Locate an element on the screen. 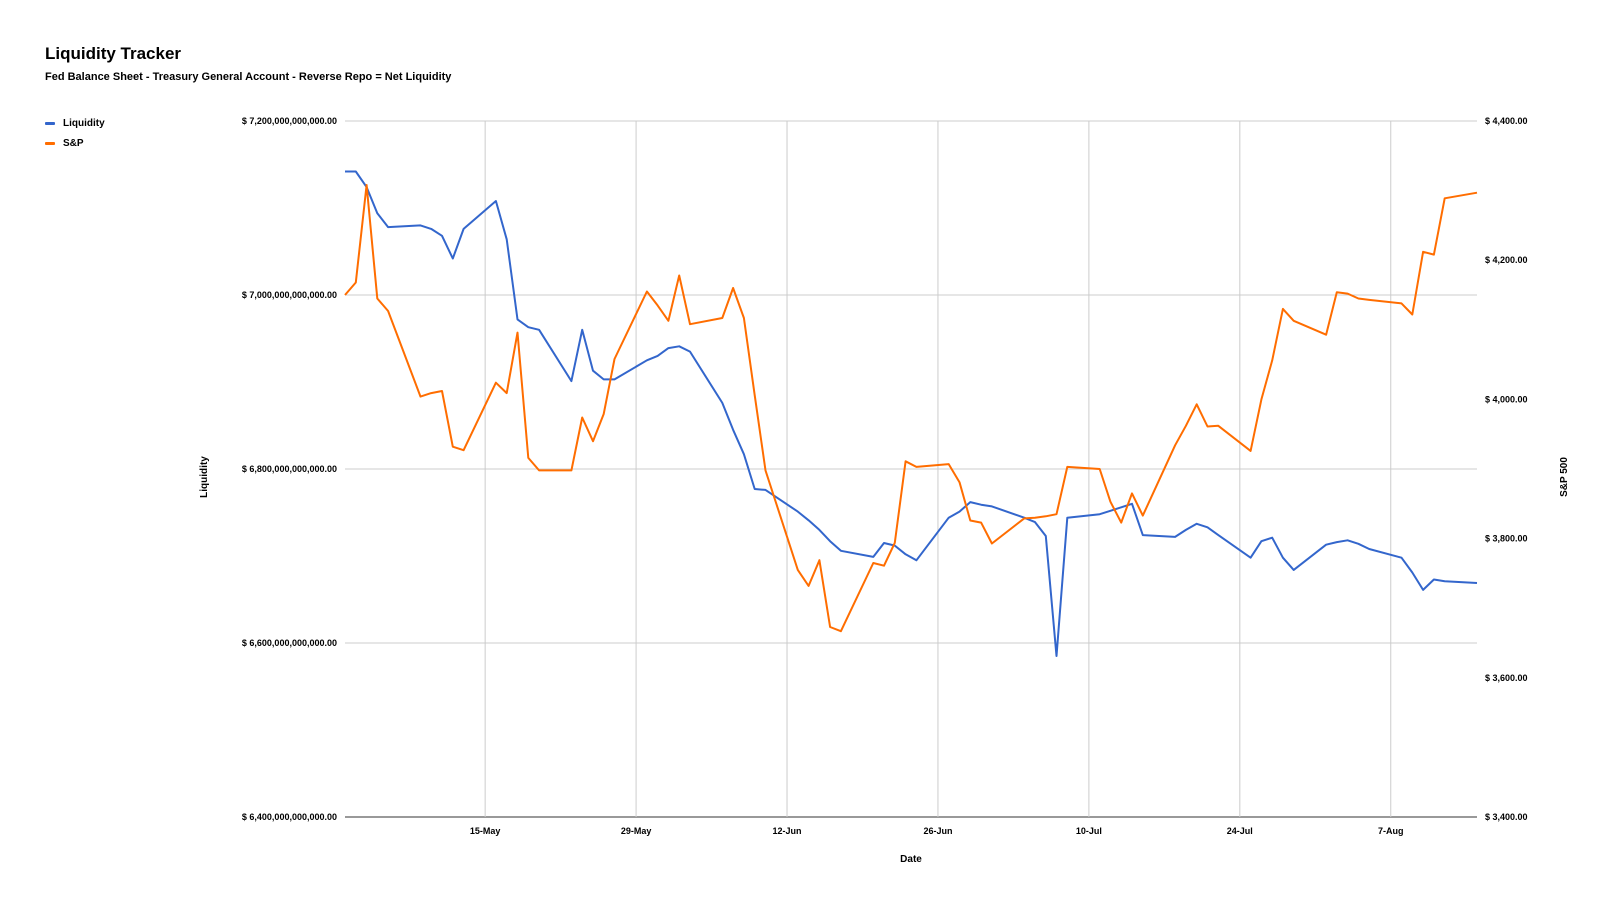  right-tick-label: $ 4,200.00 is located at coordinates (1506, 260).